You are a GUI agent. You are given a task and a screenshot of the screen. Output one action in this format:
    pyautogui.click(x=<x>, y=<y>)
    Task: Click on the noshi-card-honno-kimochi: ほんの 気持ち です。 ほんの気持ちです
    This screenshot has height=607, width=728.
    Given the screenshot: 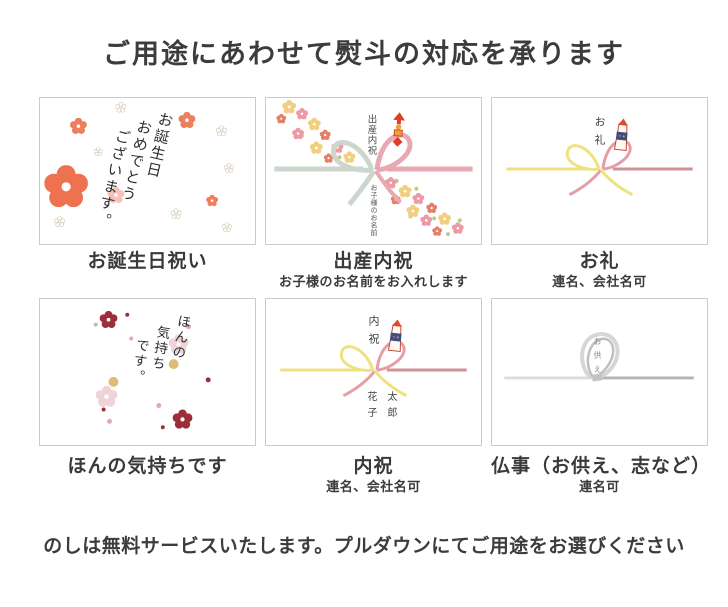 What is the action you would take?
    pyautogui.click(x=147, y=388)
    